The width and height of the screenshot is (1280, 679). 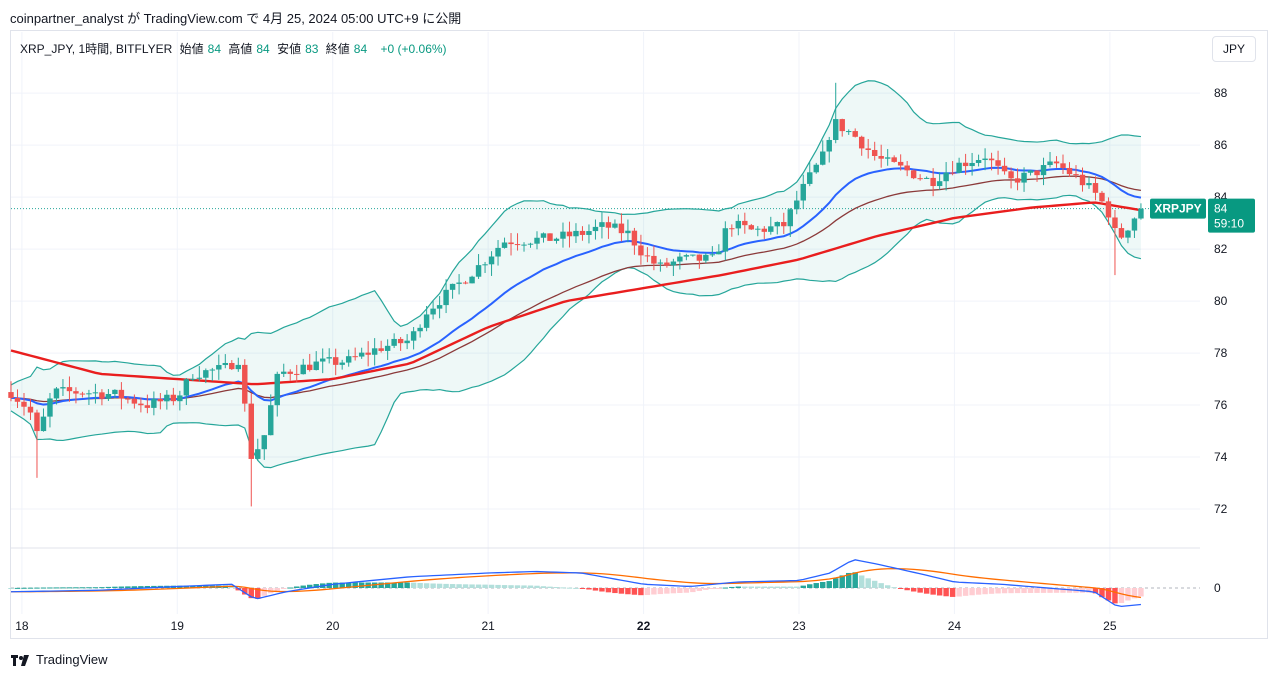 I want to click on tradingview-logo: TradingView, so click(x=59, y=659).